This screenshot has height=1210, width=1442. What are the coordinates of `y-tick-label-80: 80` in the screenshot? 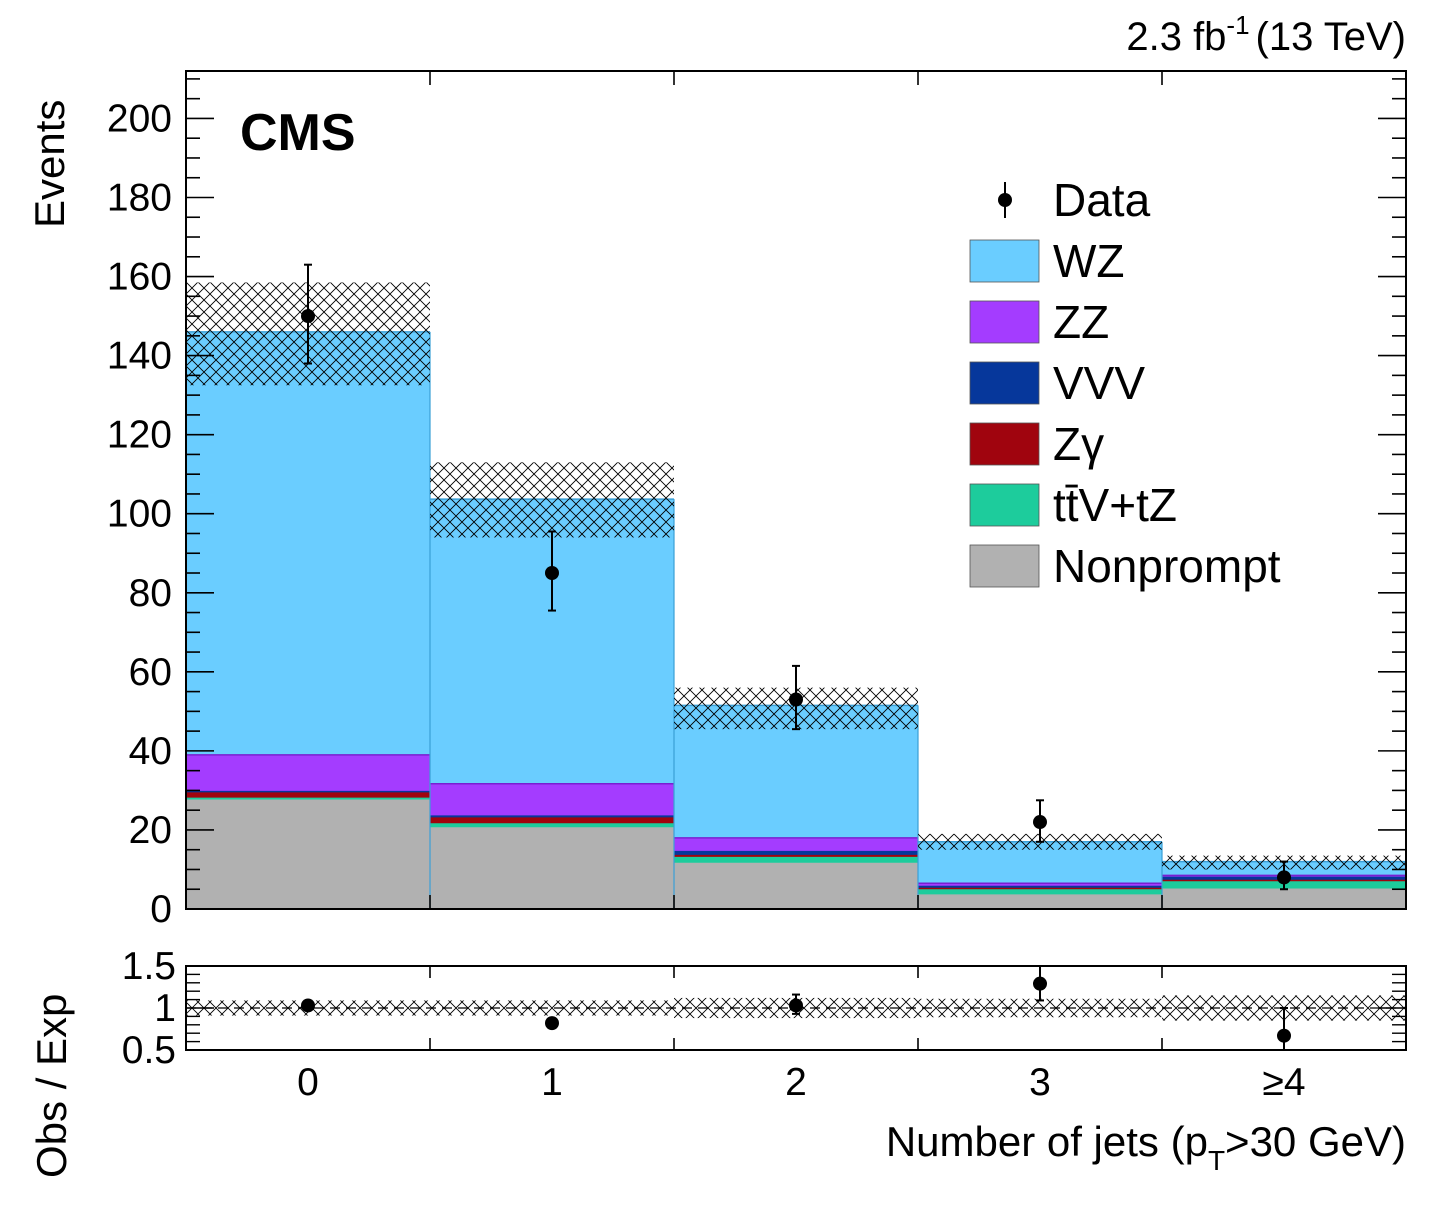 It's located at (150, 593).